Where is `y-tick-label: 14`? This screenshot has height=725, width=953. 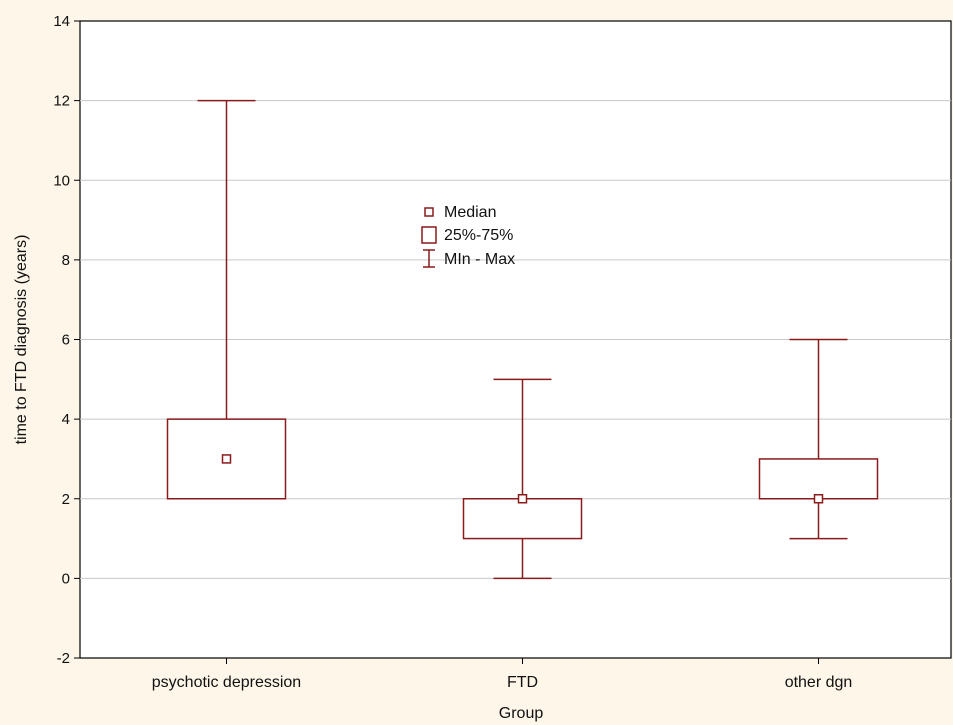
y-tick-label: 14 is located at coordinates (61, 21).